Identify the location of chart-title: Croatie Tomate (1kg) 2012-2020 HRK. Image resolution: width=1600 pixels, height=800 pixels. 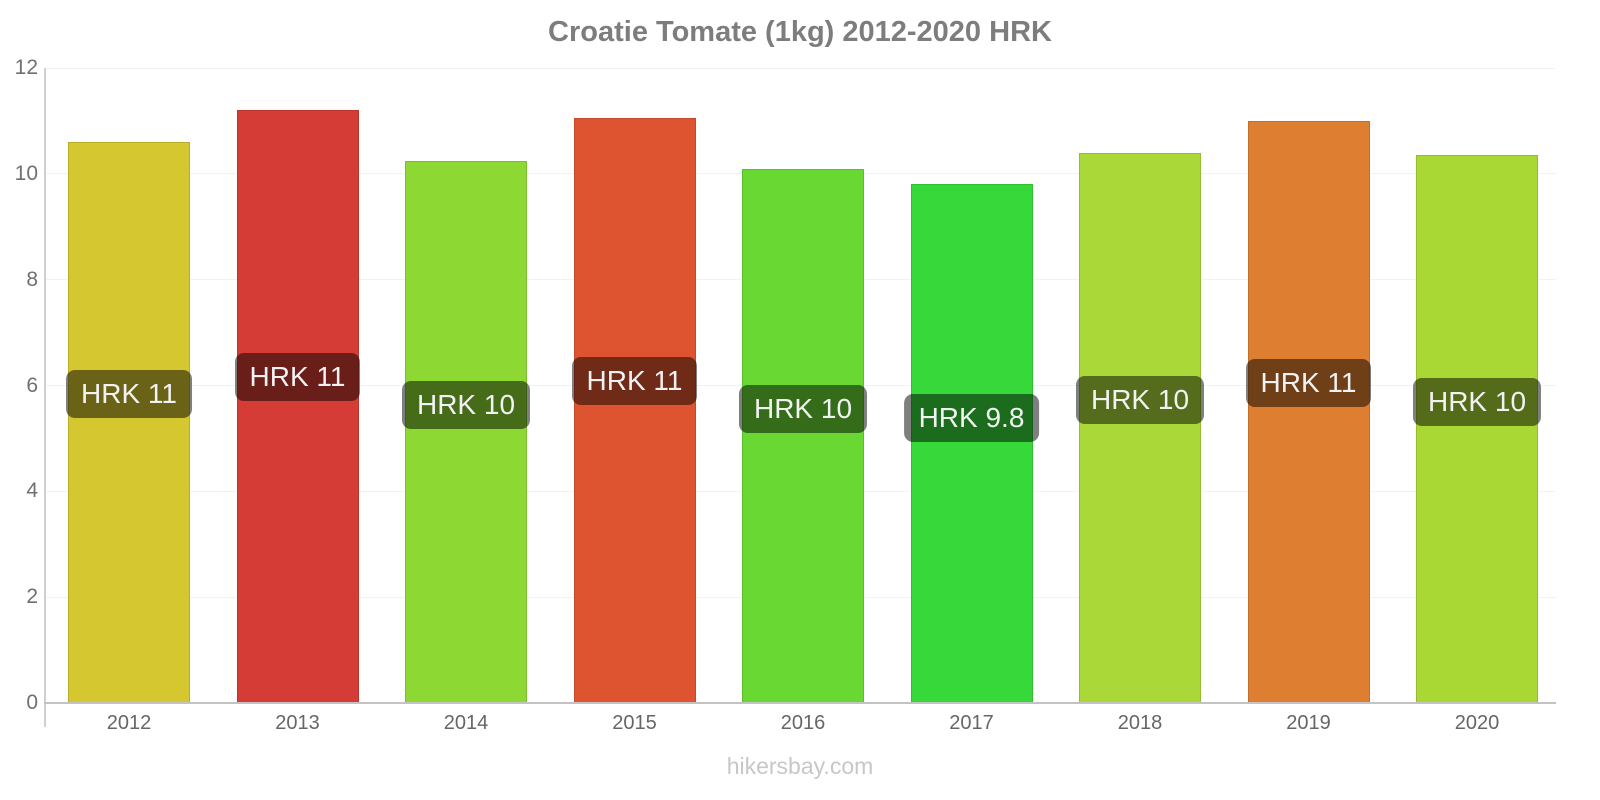
(800, 32).